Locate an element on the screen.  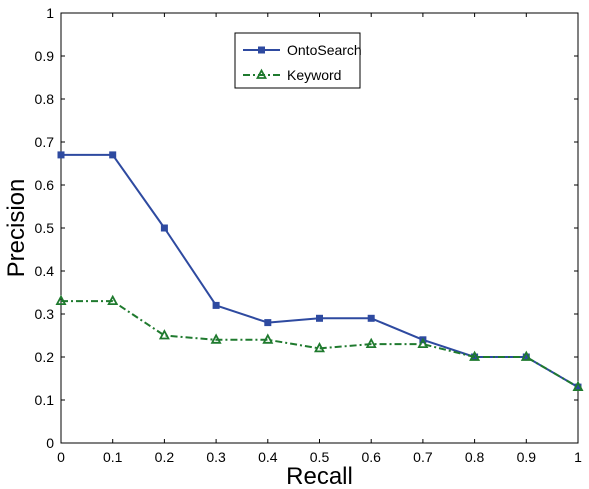
y-tick-label: 0.4 is located at coordinates (45, 271).